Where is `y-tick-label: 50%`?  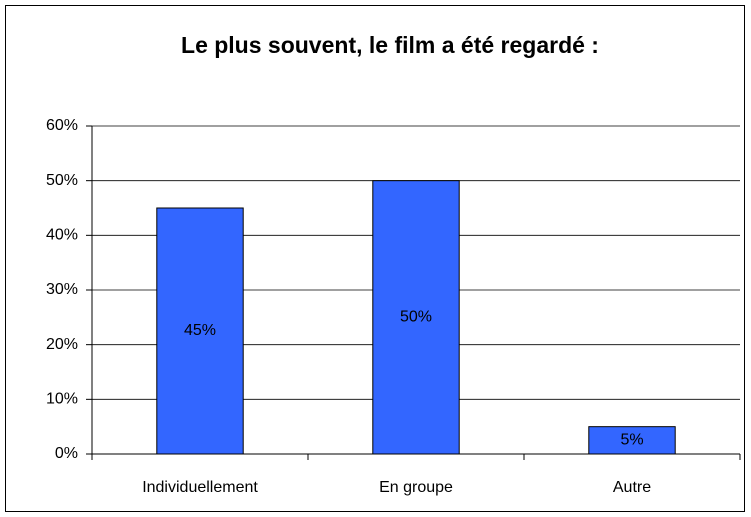
y-tick-label: 50% is located at coordinates (62, 180).